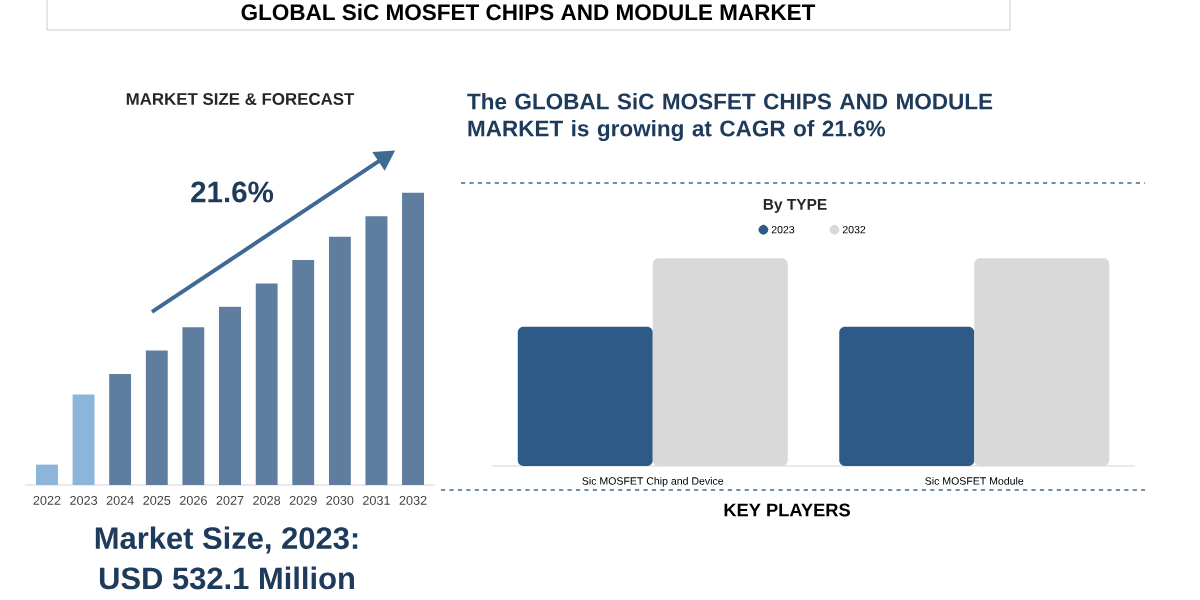 This screenshot has height=600, width=1200. What do you see at coordinates (193, 500) in the screenshot?
I see `x-tick-label: 2026` at bounding box center [193, 500].